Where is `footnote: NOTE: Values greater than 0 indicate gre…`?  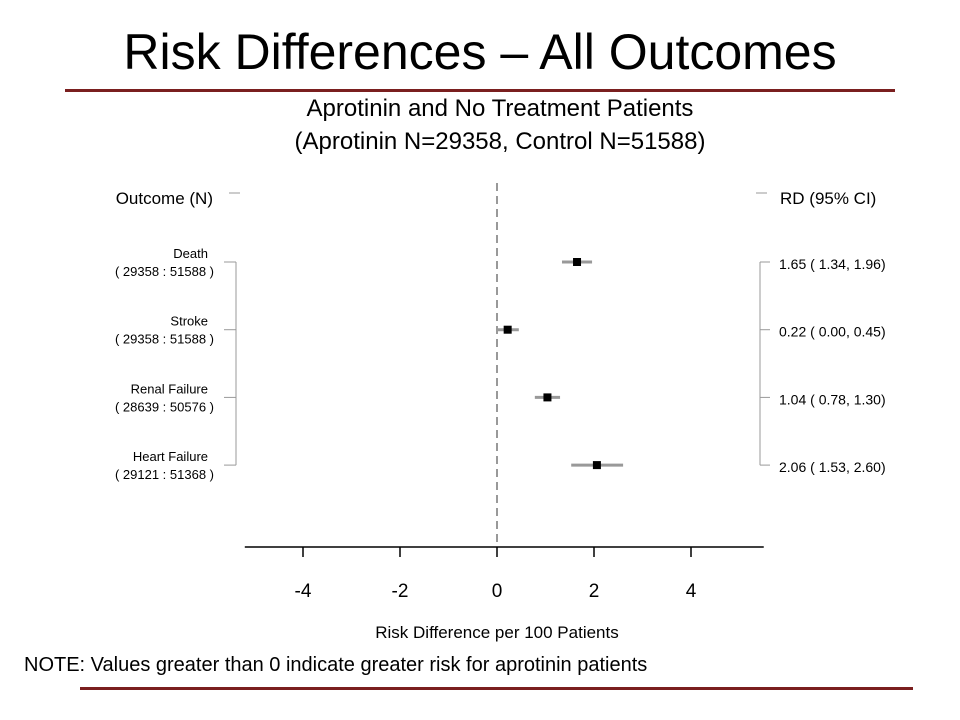 footnote: NOTE: Values greater than 0 indicate gre… is located at coordinates (336, 665).